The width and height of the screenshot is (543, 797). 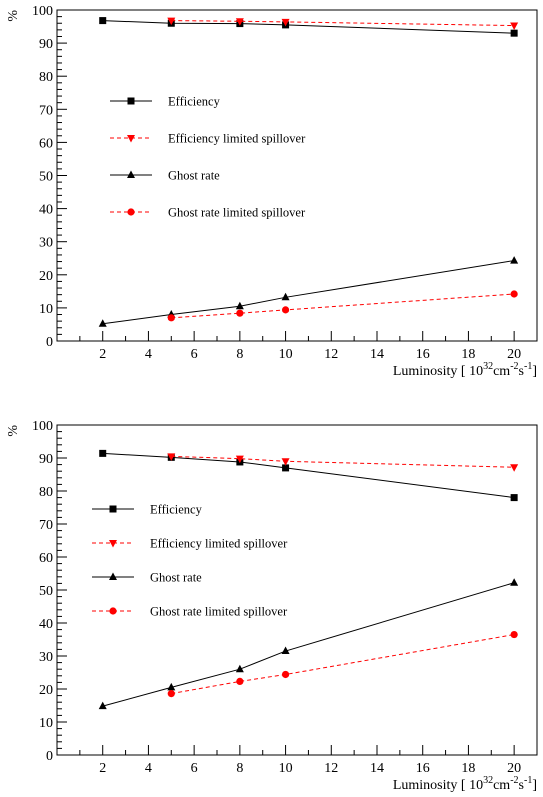 I want to click on y-tick-label: 20, so click(x=46, y=690).